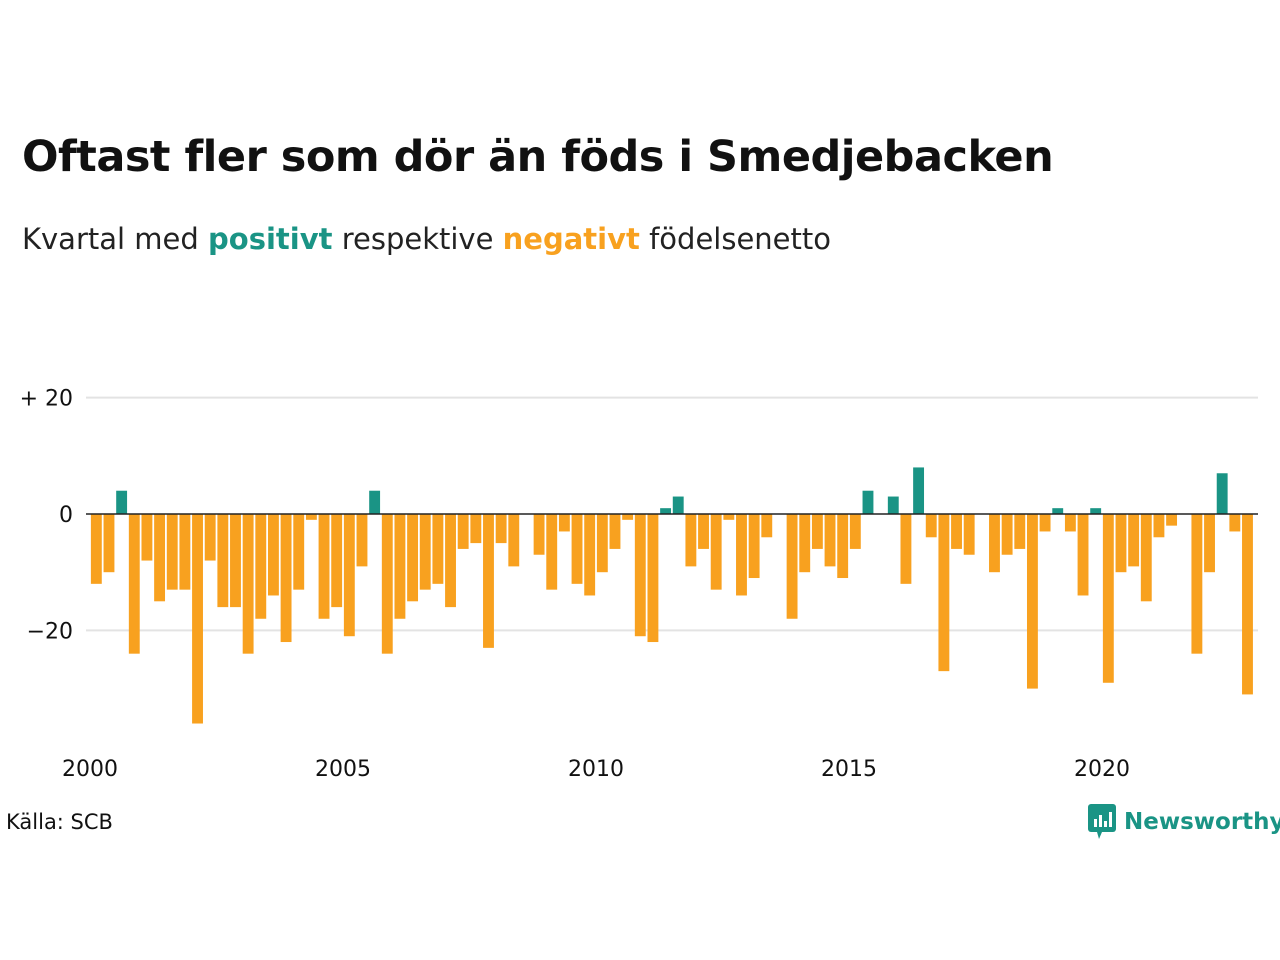  Describe the element at coordinates (46, 399) in the screenshot. I see `y-tick-label: + 20` at that location.